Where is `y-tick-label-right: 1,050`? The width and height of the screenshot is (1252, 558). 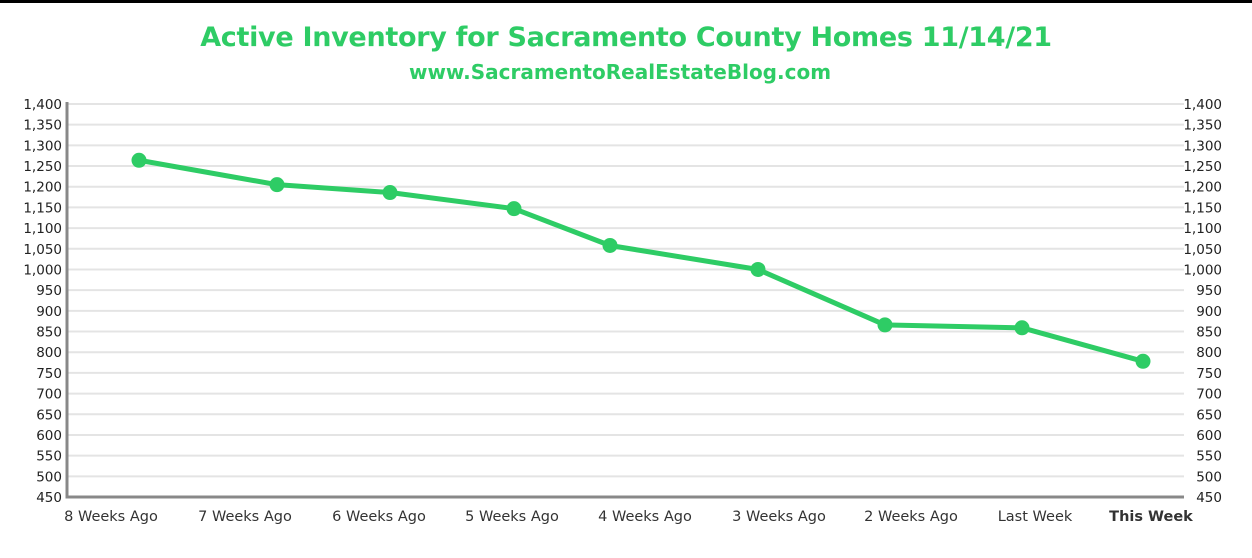 y-tick-label-right: 1,050 is located at coordinates (1202, 250).